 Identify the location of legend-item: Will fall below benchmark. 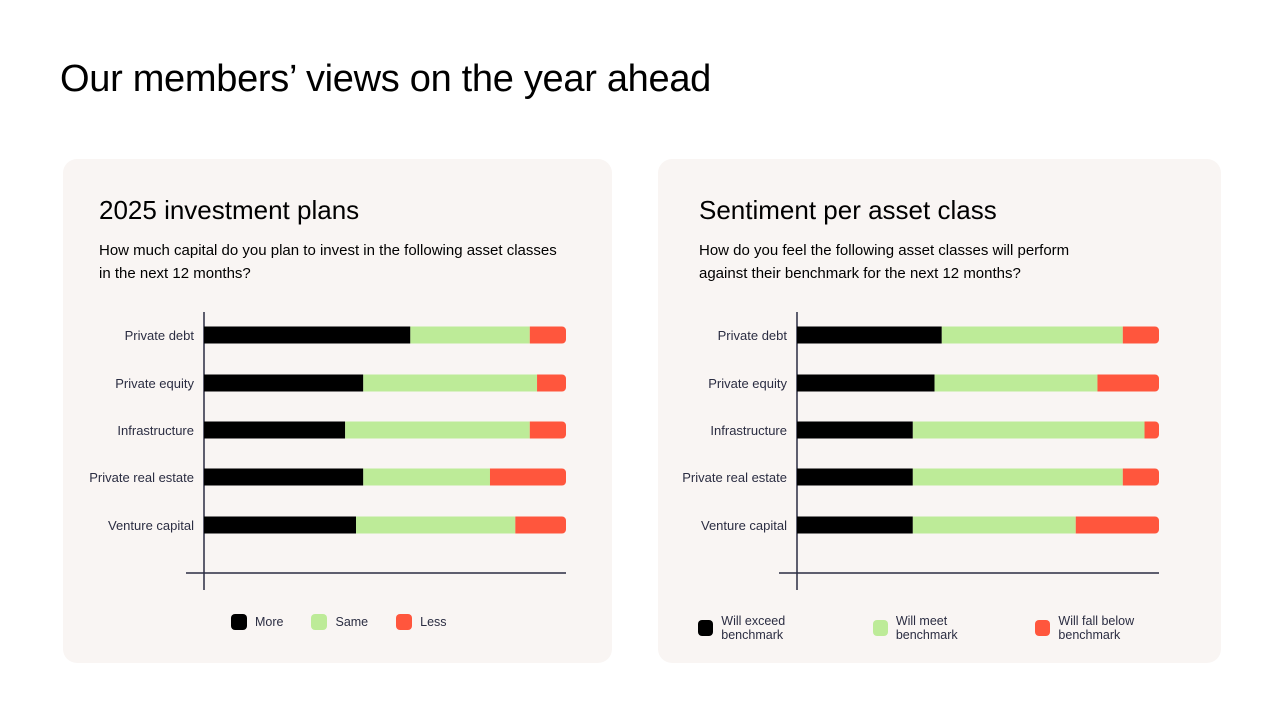
(1114, 628).